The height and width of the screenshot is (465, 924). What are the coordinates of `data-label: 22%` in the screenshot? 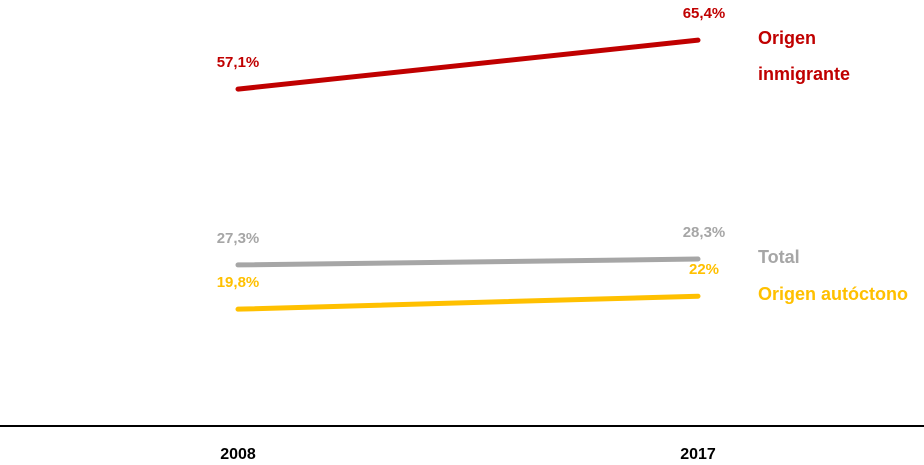 It's located at (704, 269).